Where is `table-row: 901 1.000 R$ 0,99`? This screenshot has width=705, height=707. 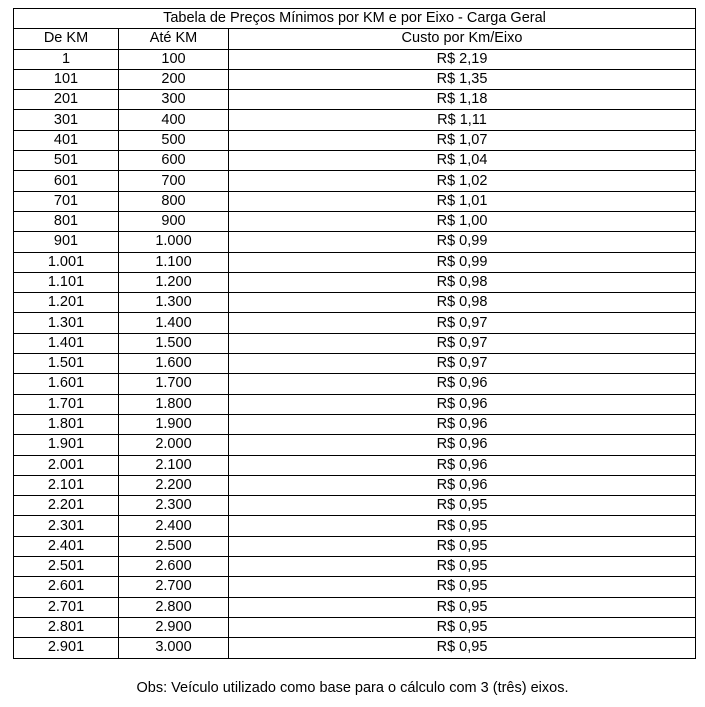 table-row: 901 1.000 R$ 0,99 is located at coordinates (354, 242).